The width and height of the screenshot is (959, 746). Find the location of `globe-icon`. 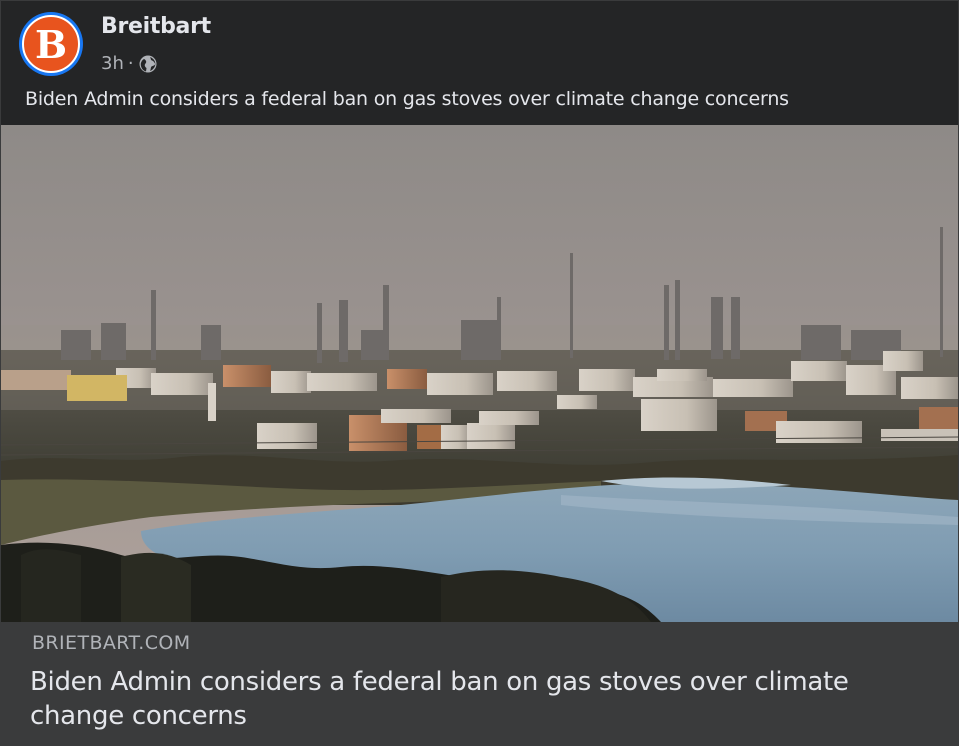

globe-icon is located at coordinates (148, 64).